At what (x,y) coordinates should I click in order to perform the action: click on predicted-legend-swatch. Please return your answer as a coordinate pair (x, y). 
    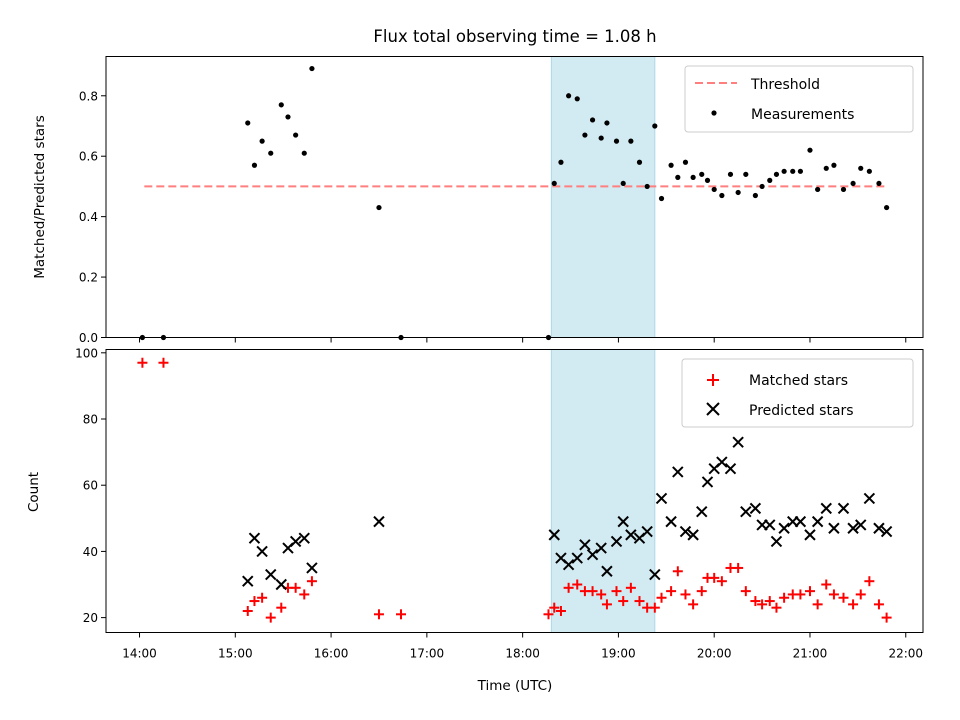
    Looking at the image, I should click on (713, 409).